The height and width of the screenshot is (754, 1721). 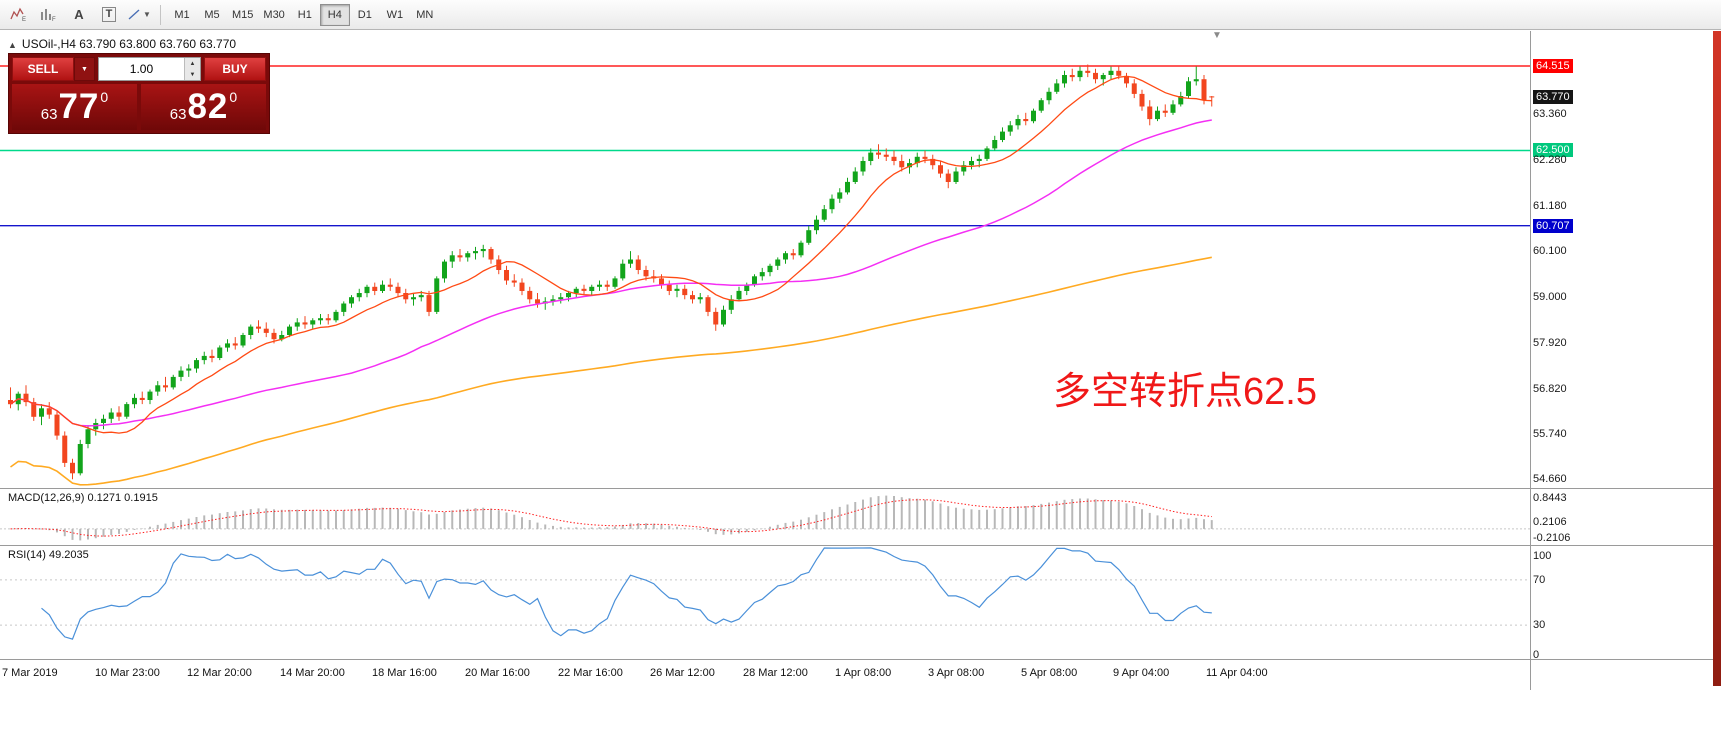 What do you see at coordinates (242, 15) in the screenshot?
I see `timeframe-m15: M15` at bounding box center [242, 15].